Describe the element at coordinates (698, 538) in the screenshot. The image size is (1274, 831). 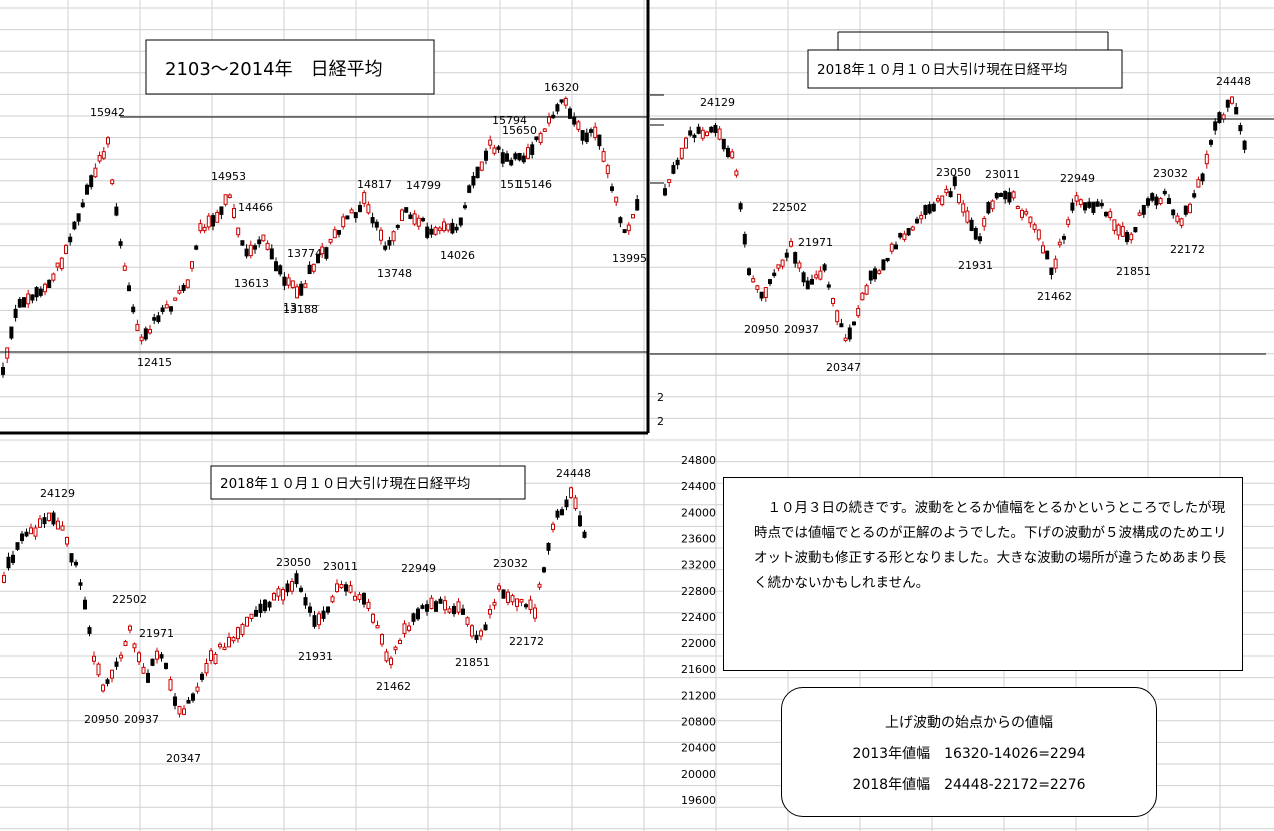
I see `y-tick-label: 23600` at that location.